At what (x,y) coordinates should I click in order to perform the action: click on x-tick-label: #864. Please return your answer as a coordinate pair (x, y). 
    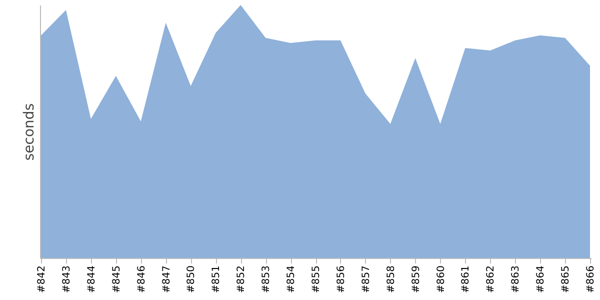
    Looking at the image, I should click on (541, 279).